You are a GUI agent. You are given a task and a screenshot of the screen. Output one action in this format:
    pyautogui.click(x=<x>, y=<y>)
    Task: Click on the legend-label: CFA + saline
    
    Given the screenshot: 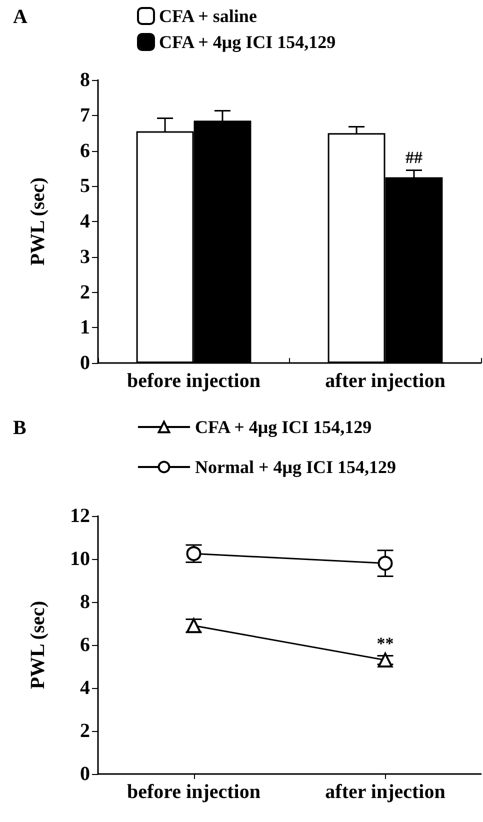 What is the action you would take?
    pyautogui.click(x=208, y=16)
    